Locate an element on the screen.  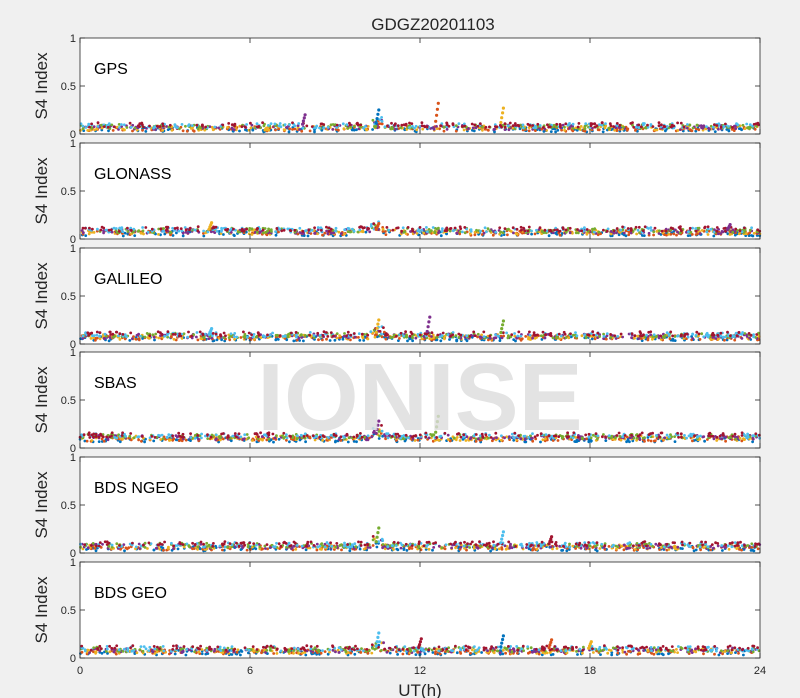
y-tick-label: 0 is located at coordinates (73, 135).